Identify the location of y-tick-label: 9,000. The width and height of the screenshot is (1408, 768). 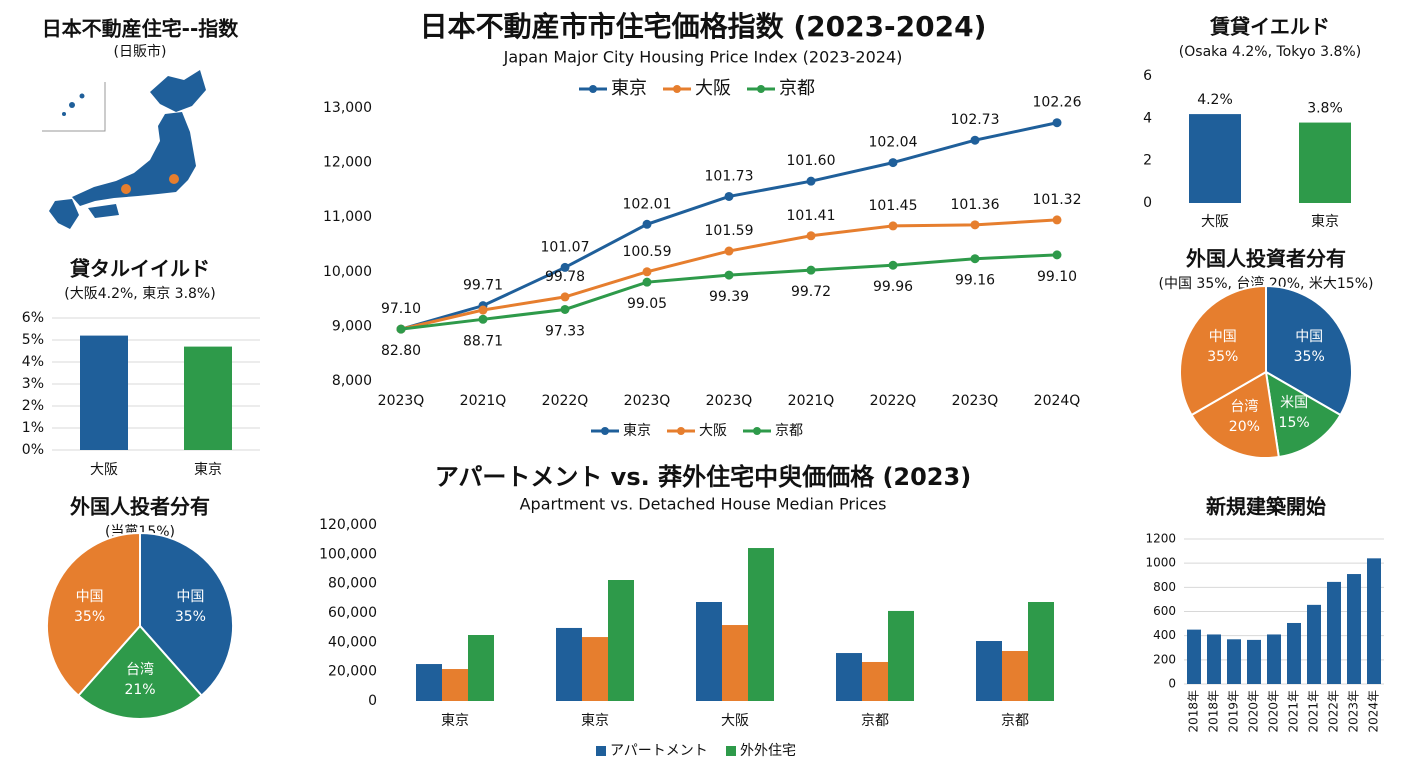
(352, 326).